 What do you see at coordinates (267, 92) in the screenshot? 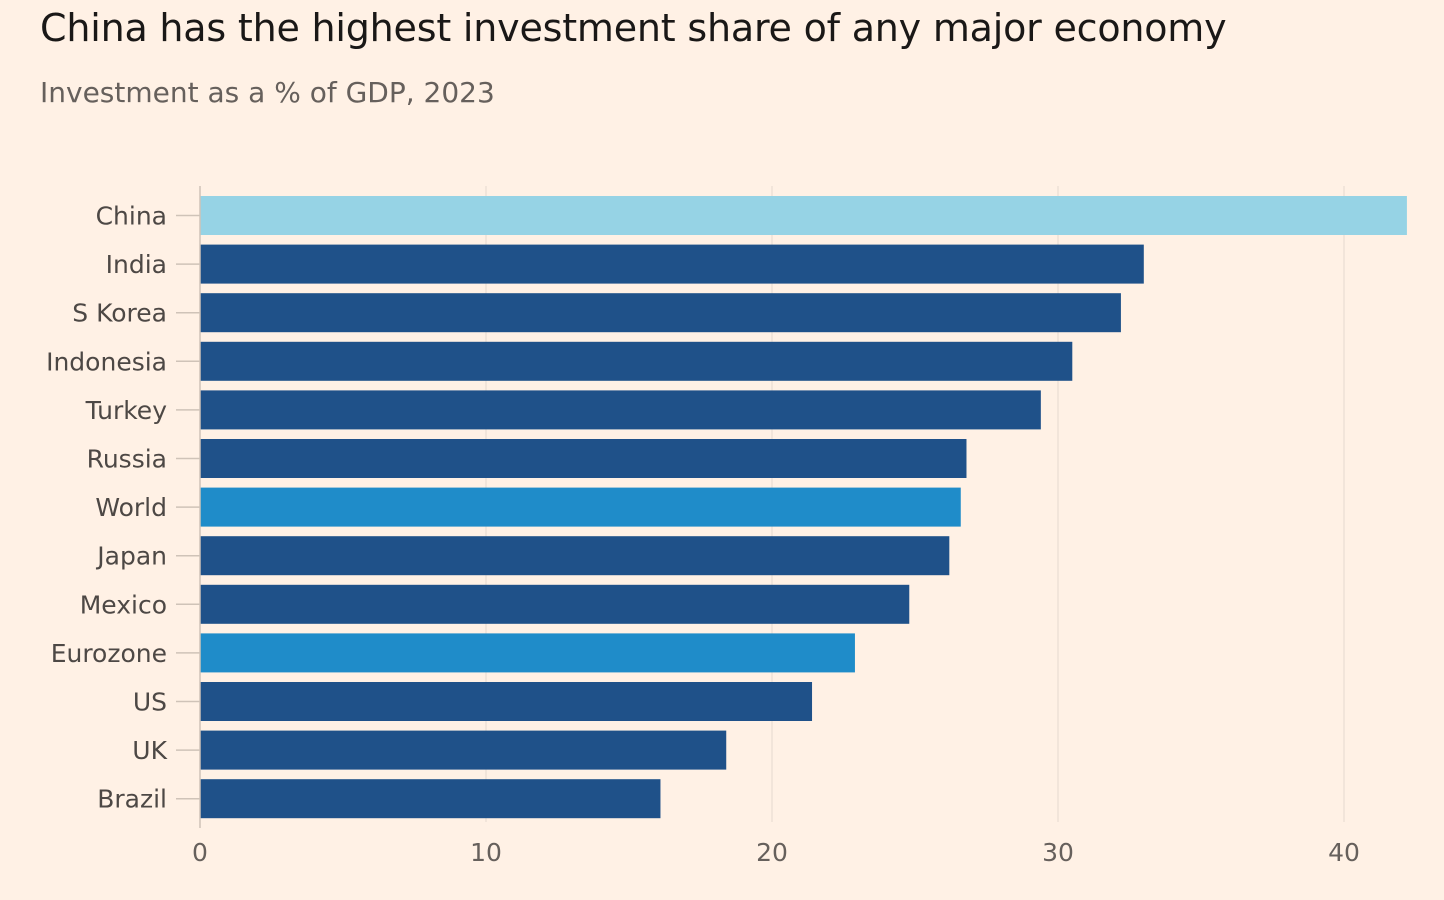
I see `chart-subtitle: Investment as a % of GDP, 2023` at bounding box center [267, 92].